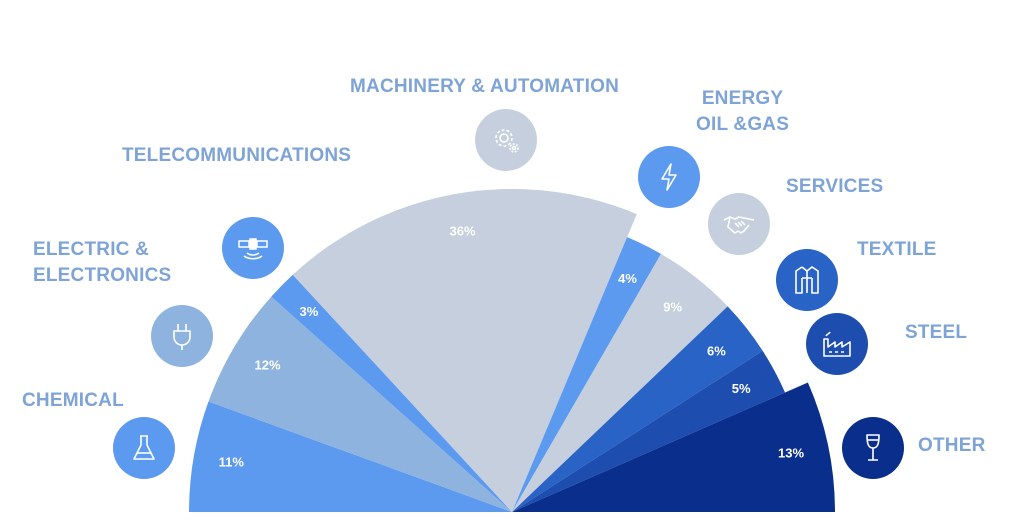 This screenshot has width=1024, height=524. I want to click on shirt-icon, so click(807, 280).